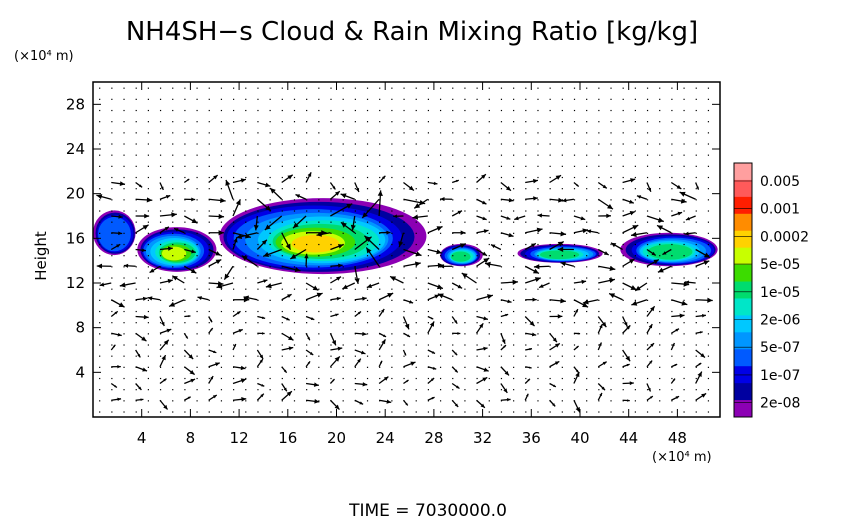 Image resolution: width=854 pixels, height=519 pixels. What do you see at coordinates (75, 149) in the screenshot?
I see `y-tick-label: 24` at bounding box center [75, 149].